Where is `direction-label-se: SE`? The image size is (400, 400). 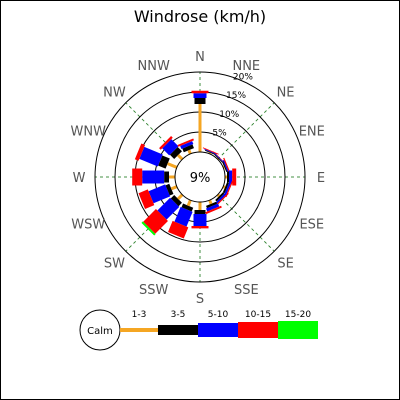
direction-label-se: SE is located at coordinates (285, 264).